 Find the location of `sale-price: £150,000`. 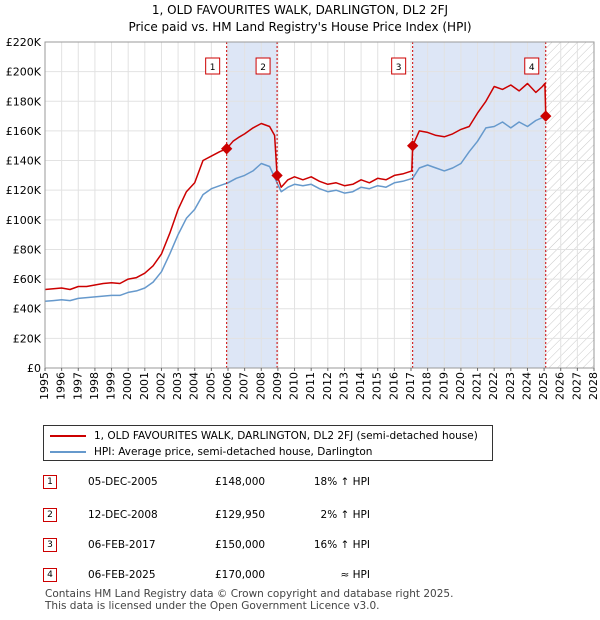

sale-price: £150,000 is located at coordinates (240, 545).